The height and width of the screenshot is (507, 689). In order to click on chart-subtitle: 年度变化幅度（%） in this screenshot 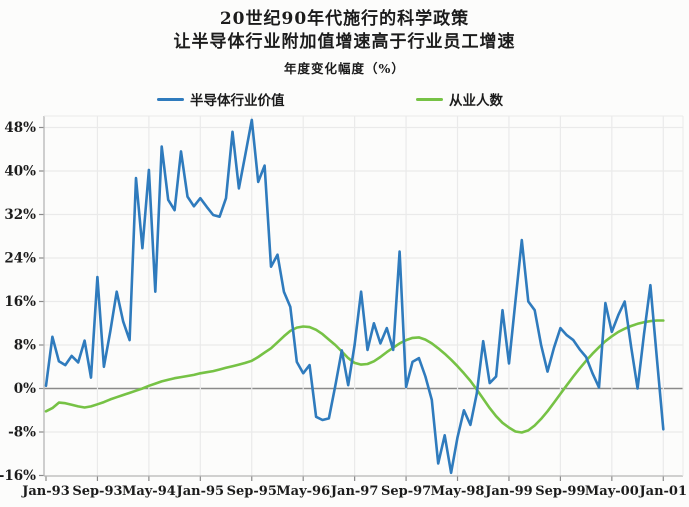, I will do `click(344, 68)`.